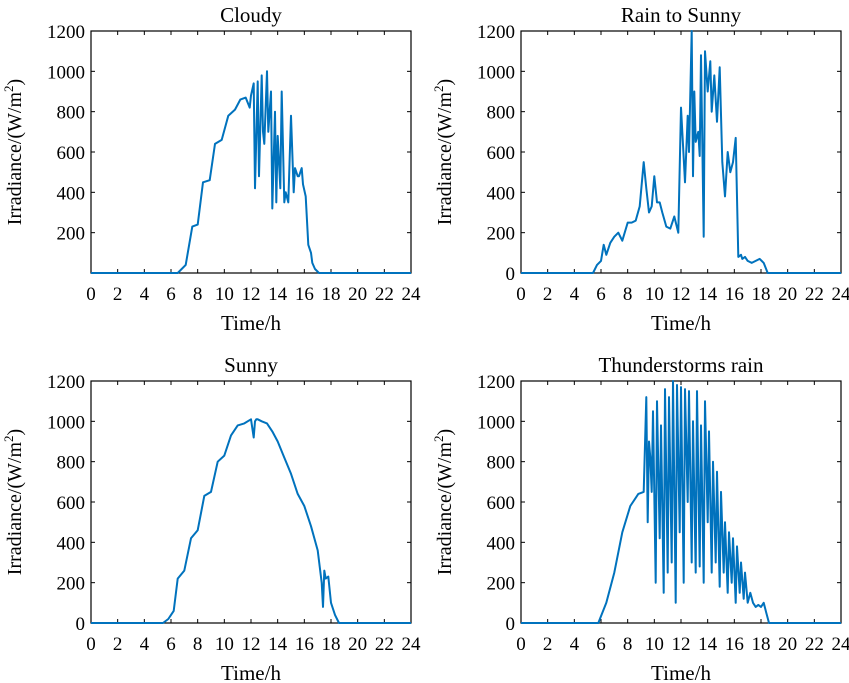 This screenshot has height=683, width=849. I want to click on chart-title: Sunny, so click(251, 365).